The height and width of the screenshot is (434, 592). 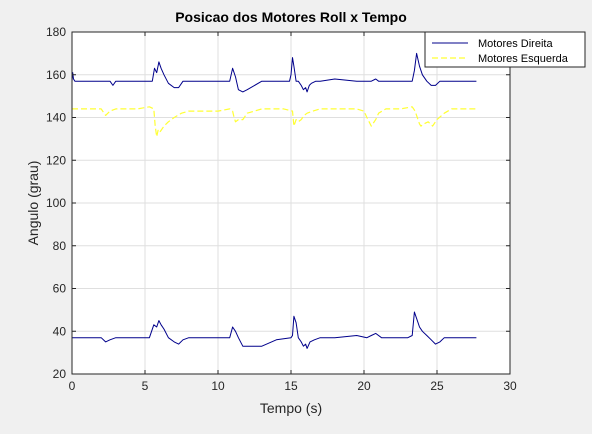 What do you see at coordinates (291, 408) in the screenshot?
I see `x-axis-label: Tempo (s)` at bounding box center [291, 408].